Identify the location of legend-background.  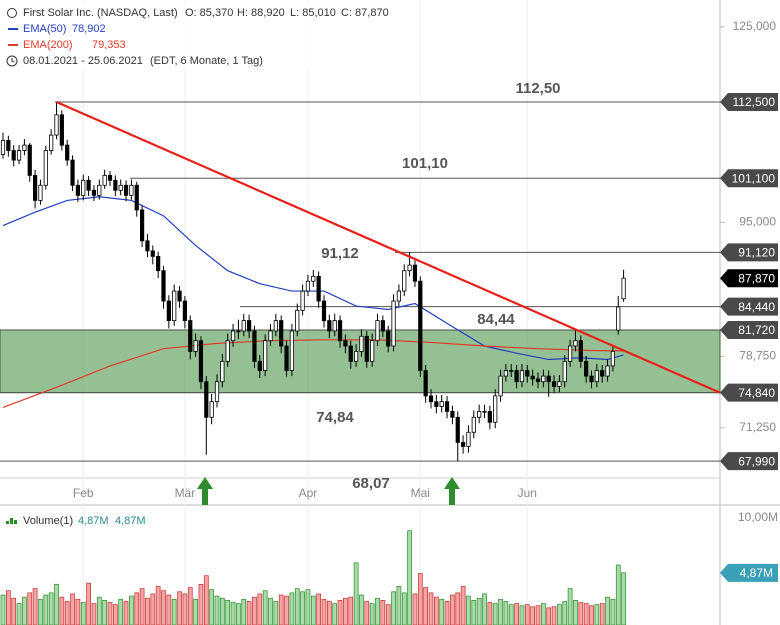
(200, 36).